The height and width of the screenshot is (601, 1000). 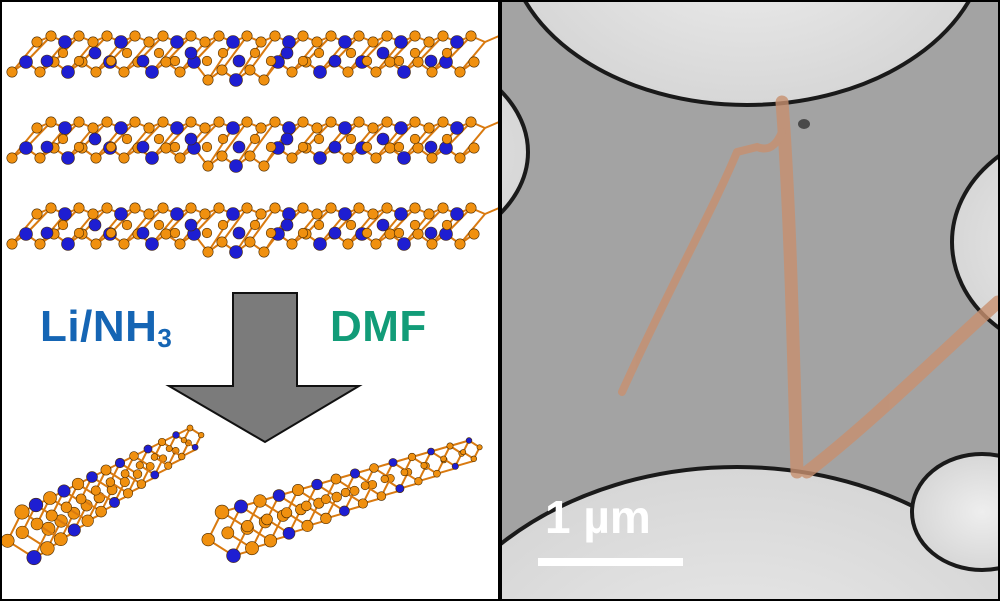 I want to click on contamination-particle, so click(x=804, y=124).